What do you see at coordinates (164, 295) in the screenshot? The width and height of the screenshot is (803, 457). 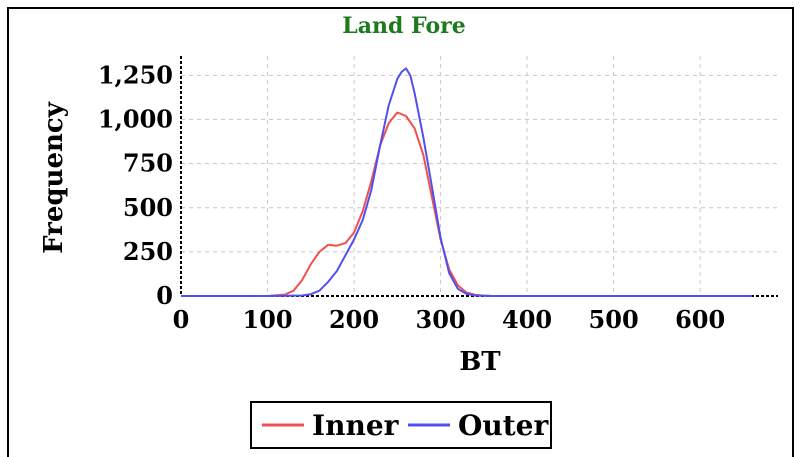 I see `y-tick-label: 0` at bounding box center [164, 295].